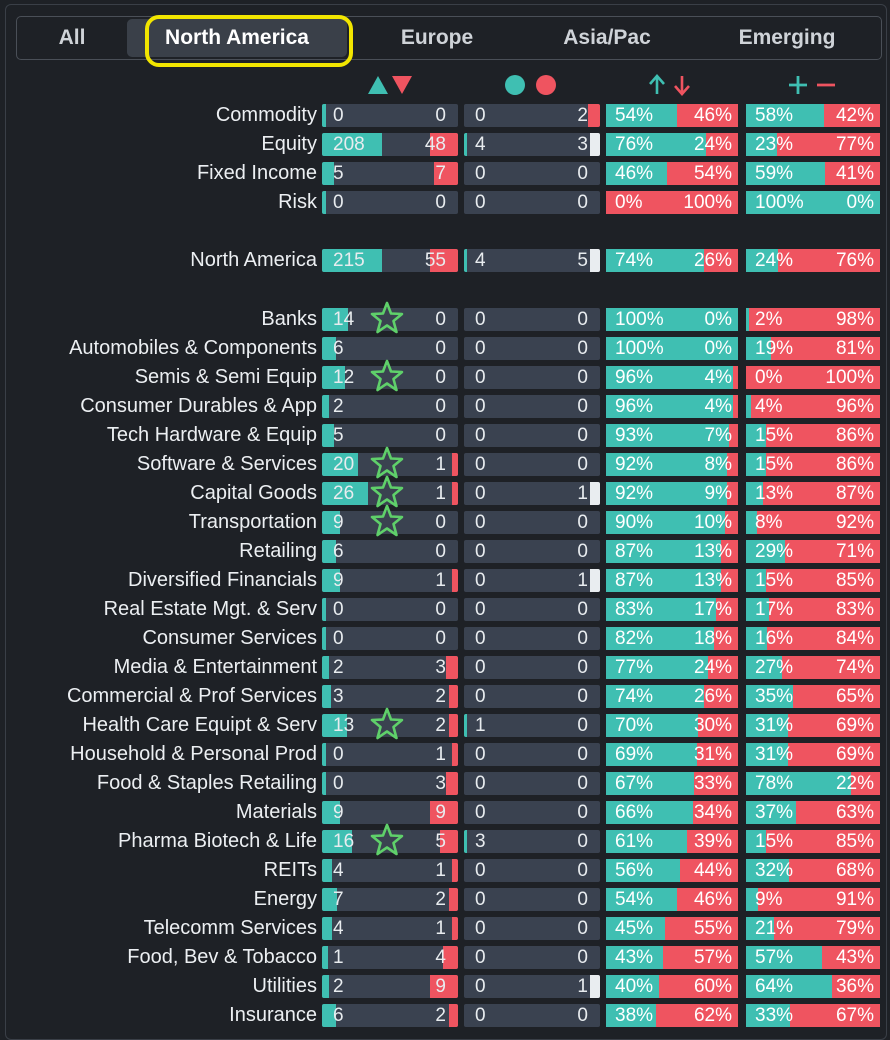 The image size is (890, 1040). Describe the element at coordinates (854, 725) in the screenshot. I see `minus-percent-value: 69%` at that location.